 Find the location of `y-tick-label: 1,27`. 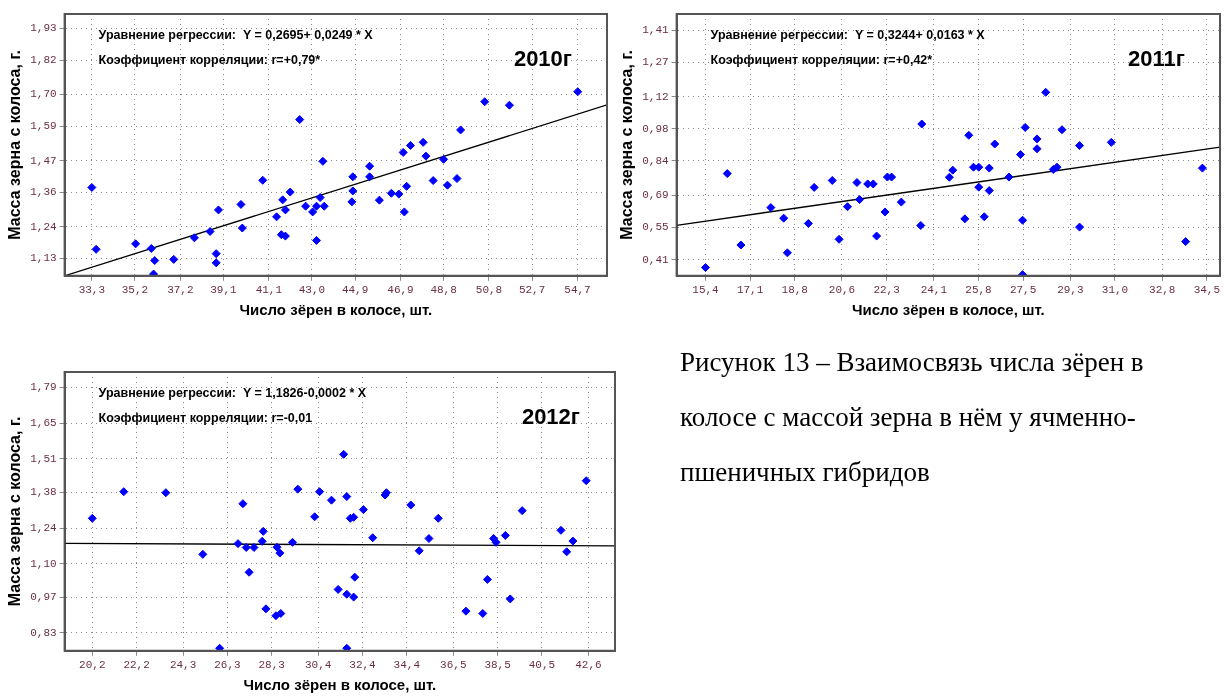

y-tick-label: 1,27 is located at coordinates (655, 62).